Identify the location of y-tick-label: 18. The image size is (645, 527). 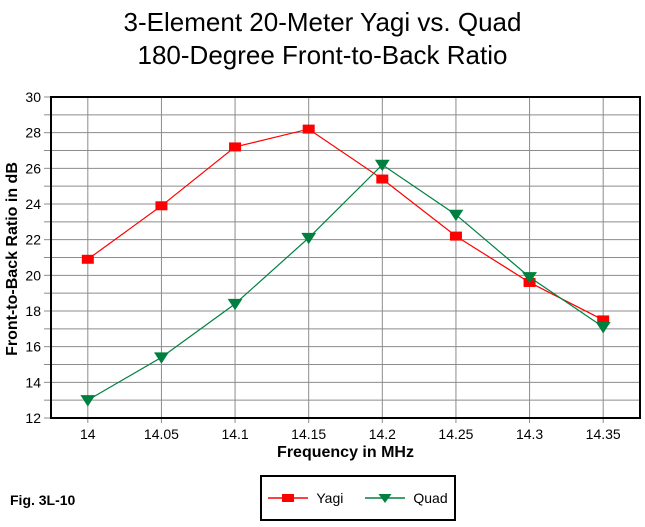
(33, 311).